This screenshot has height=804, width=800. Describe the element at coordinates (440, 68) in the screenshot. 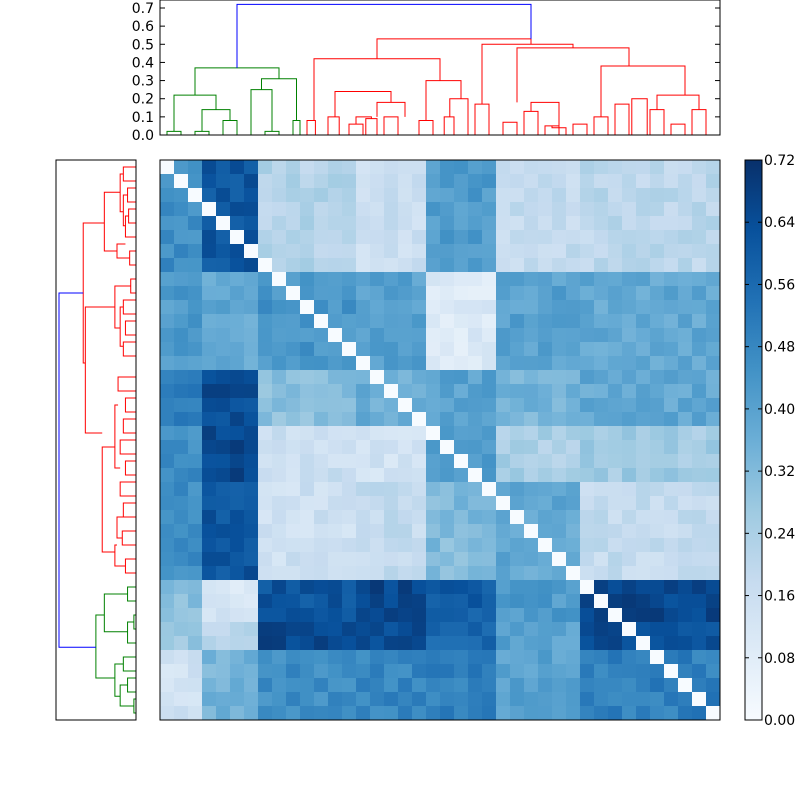

I see `top-dendrogram-frame` at that location.